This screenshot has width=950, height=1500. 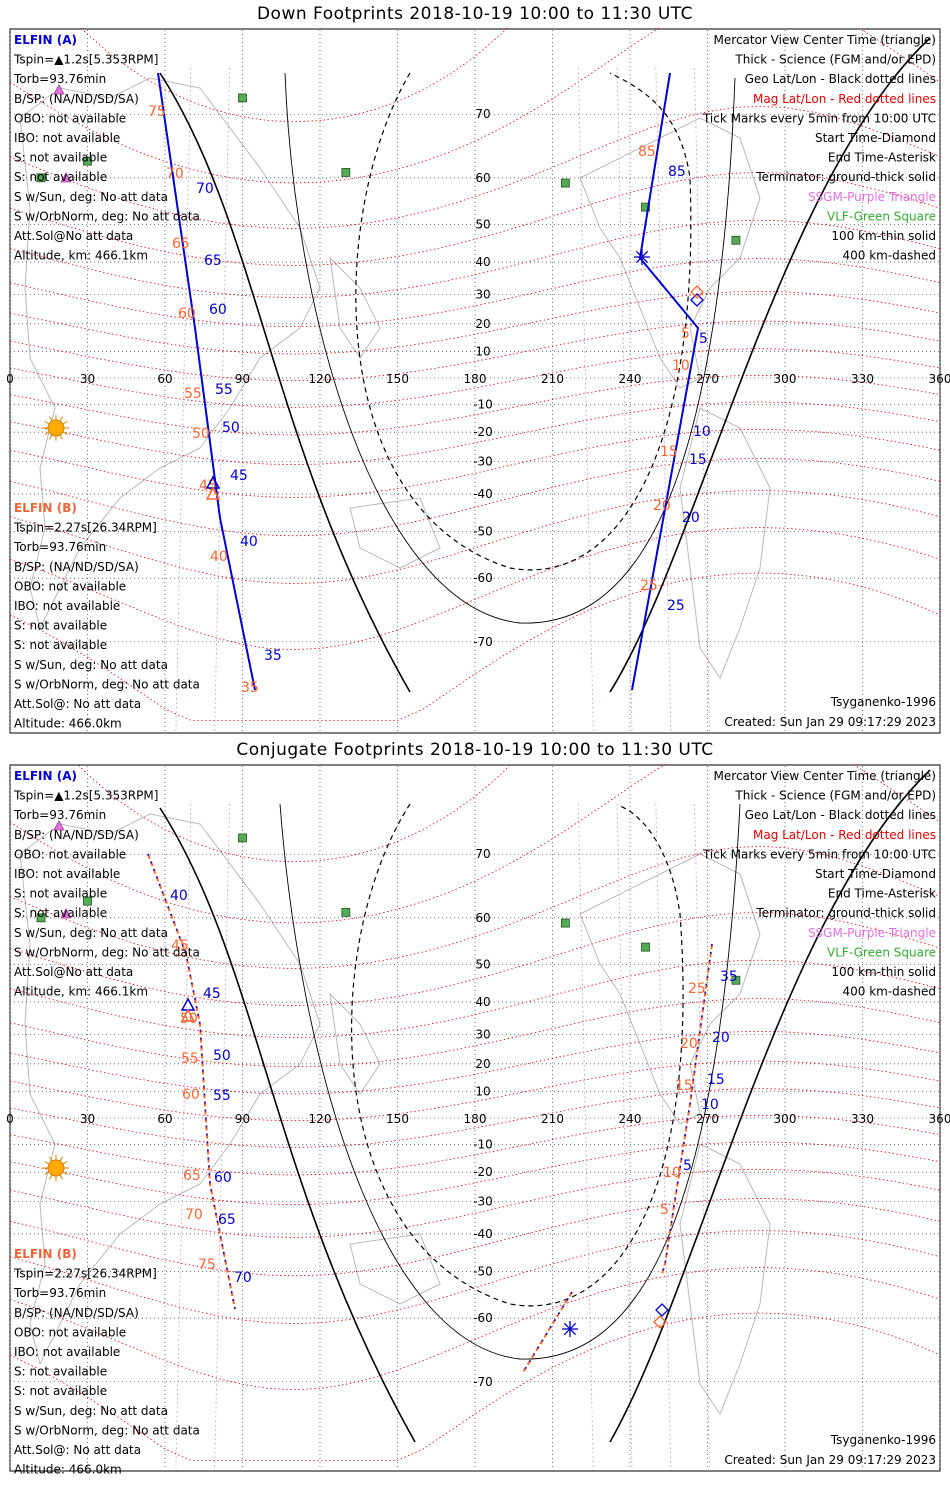 I want to click on lat-tick-label: -60, so click(x=483, y=1318).